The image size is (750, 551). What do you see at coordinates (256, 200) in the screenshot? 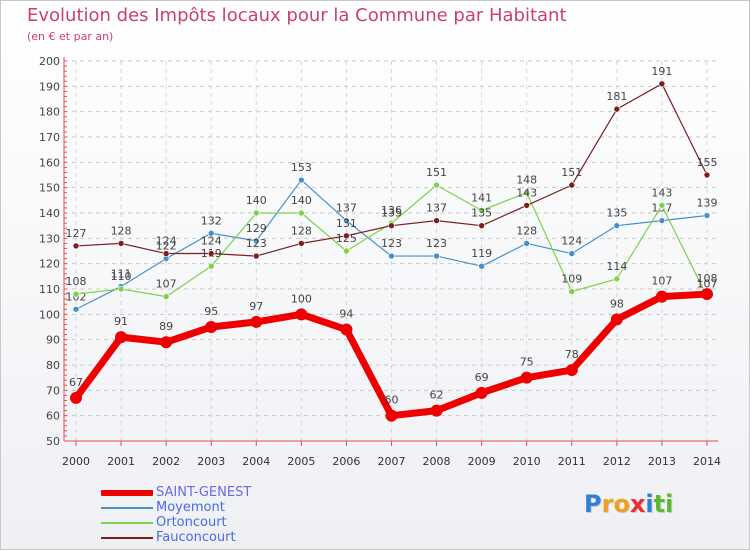
I see `data-label: 140` at bounding box center [256, 200].